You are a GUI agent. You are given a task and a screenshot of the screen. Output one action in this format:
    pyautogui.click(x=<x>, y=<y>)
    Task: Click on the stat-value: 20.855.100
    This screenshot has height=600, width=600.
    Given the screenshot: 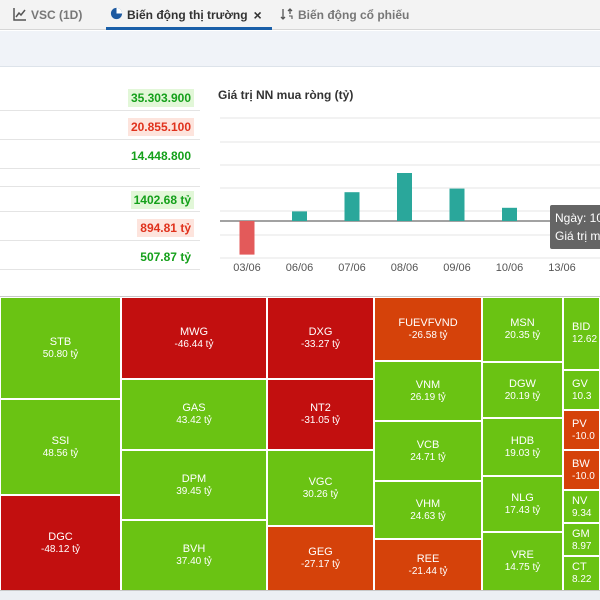 What is the action you would take?
    pyautogui.click(x=160, y=127)
    